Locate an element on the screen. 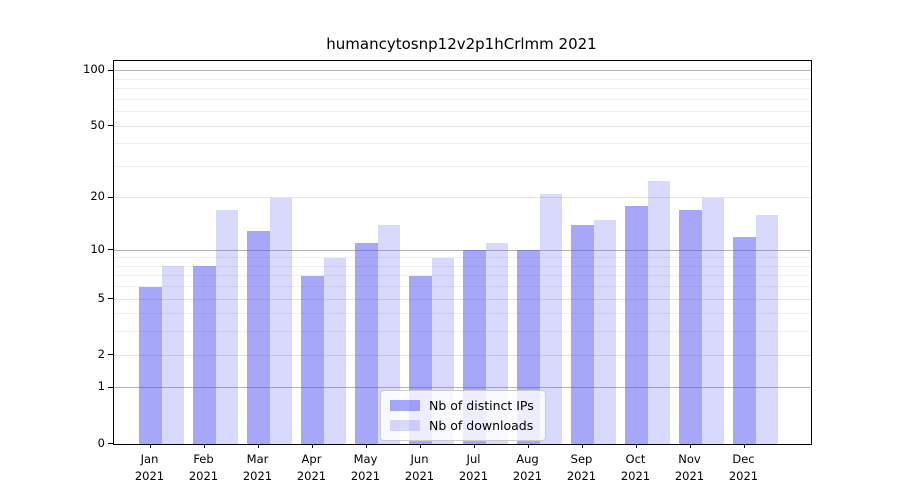  bar-ips-feb is located at coordinates (204, 355).